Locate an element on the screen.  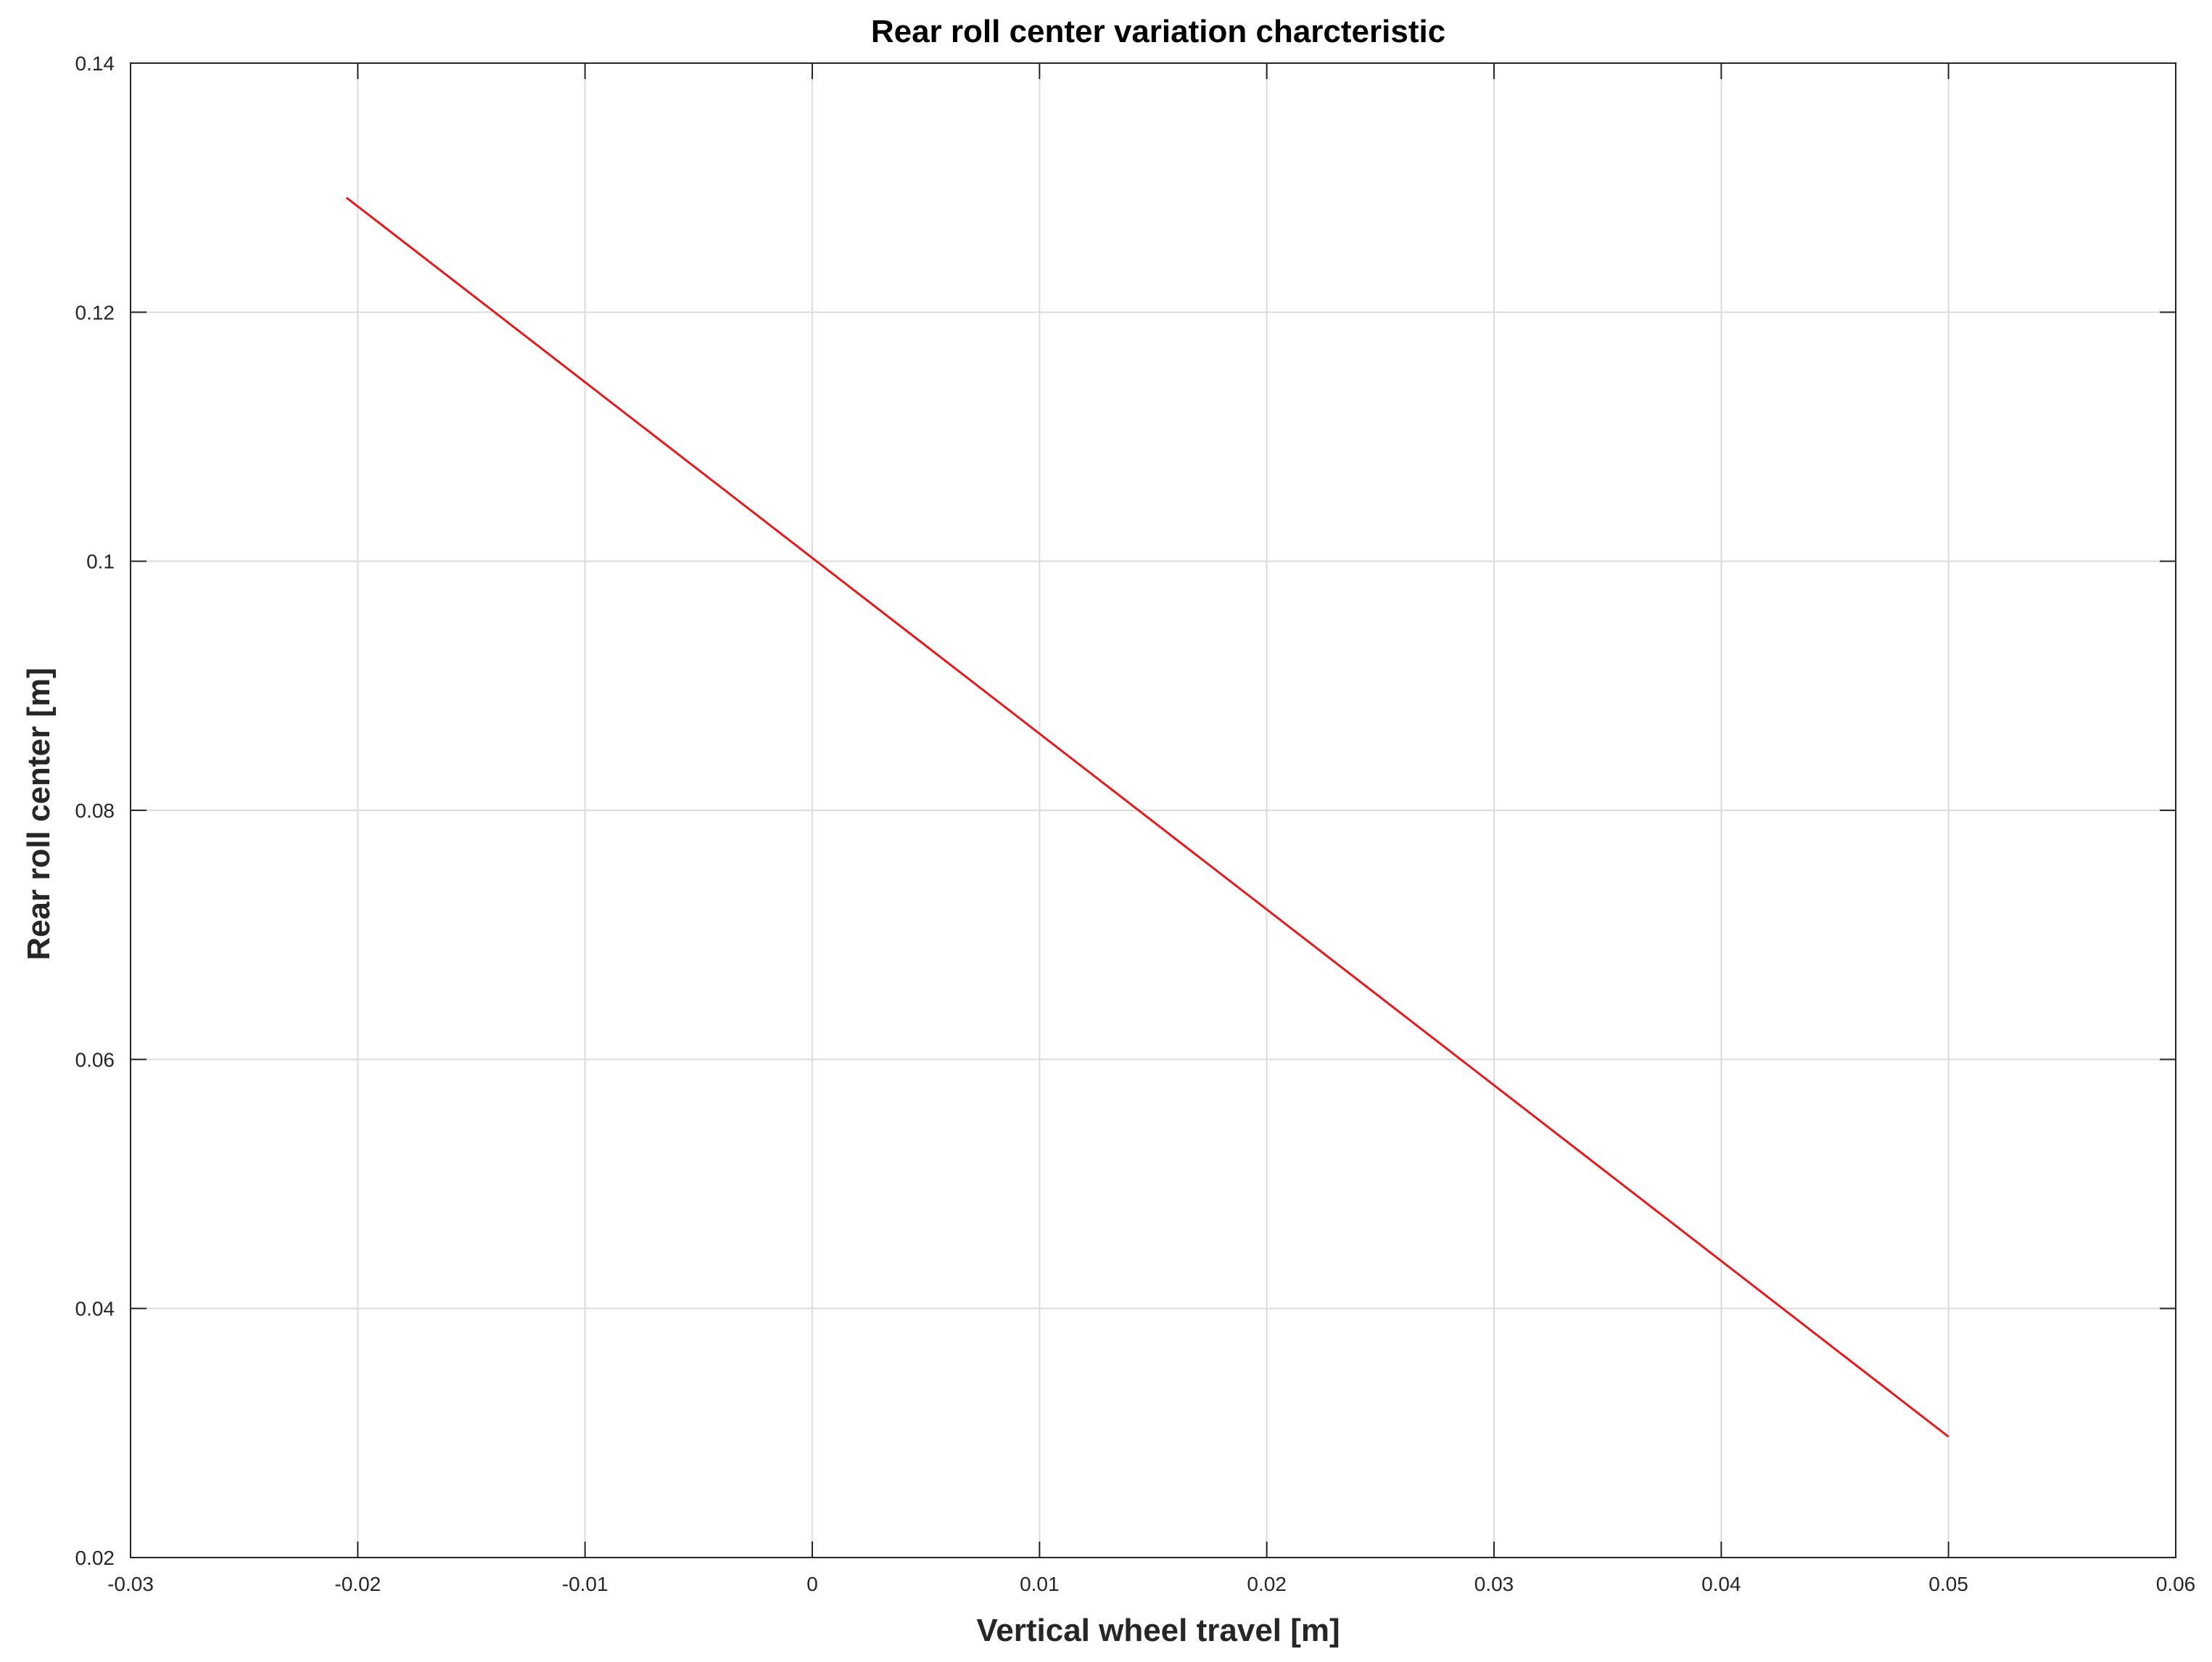
y-tick-label: 0.04 is located at coordinates (95, 1309).